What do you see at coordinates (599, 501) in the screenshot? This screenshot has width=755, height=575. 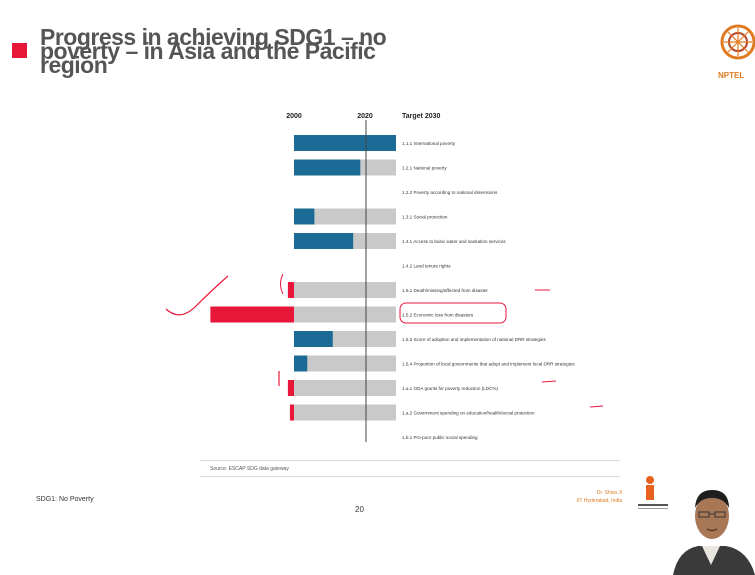 I see `presenter-affiliation: IIT Hyderabad, India` at bounding box center [599, 501].